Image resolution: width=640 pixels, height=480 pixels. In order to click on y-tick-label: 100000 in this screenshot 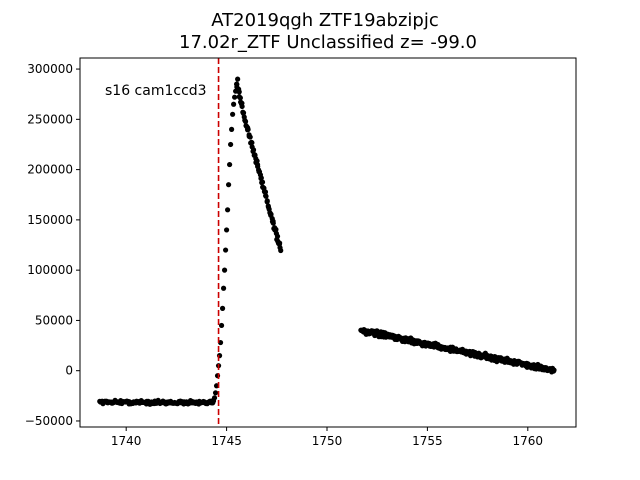, I will do `click(50, 270)`.